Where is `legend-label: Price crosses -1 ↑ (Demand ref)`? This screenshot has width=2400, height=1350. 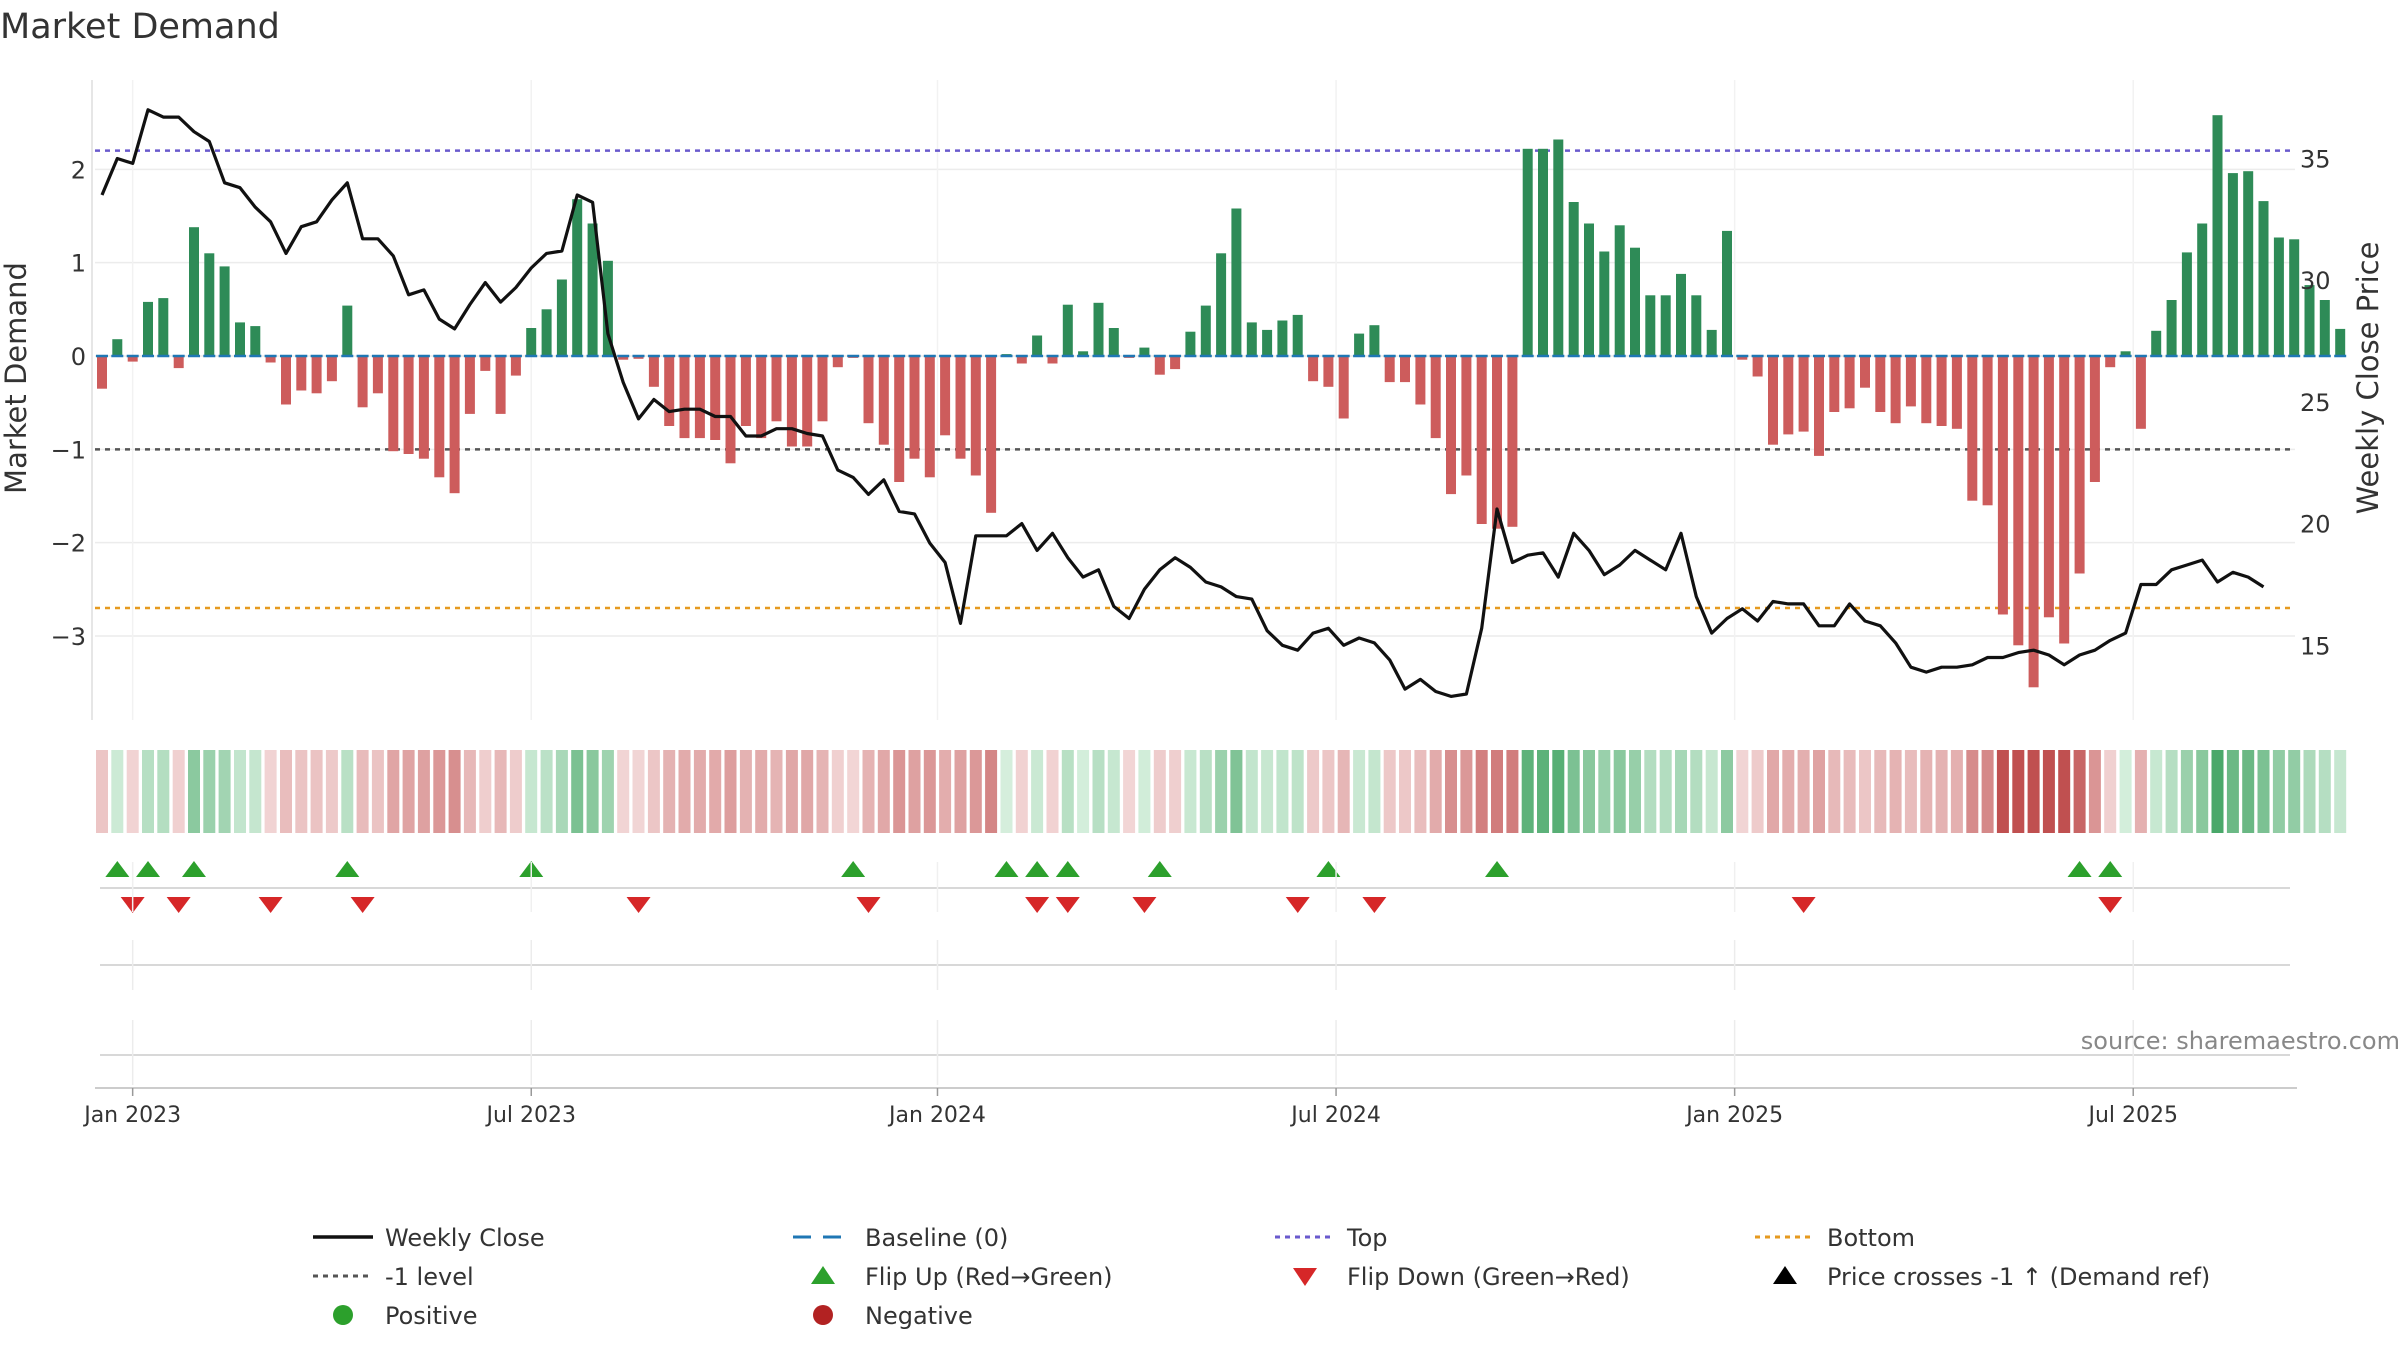
legend-label: Price crosses -1 ↑ (Demand ref) is located at coordinates (2018, 1277).